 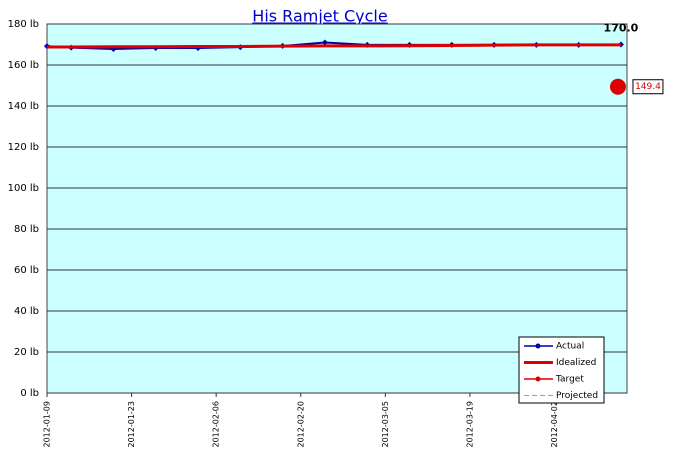 What do you see at coordinates (23, 147) in the screenshot?
I see `y-tick-label: 120 lb` at bounding box center [23, 147].